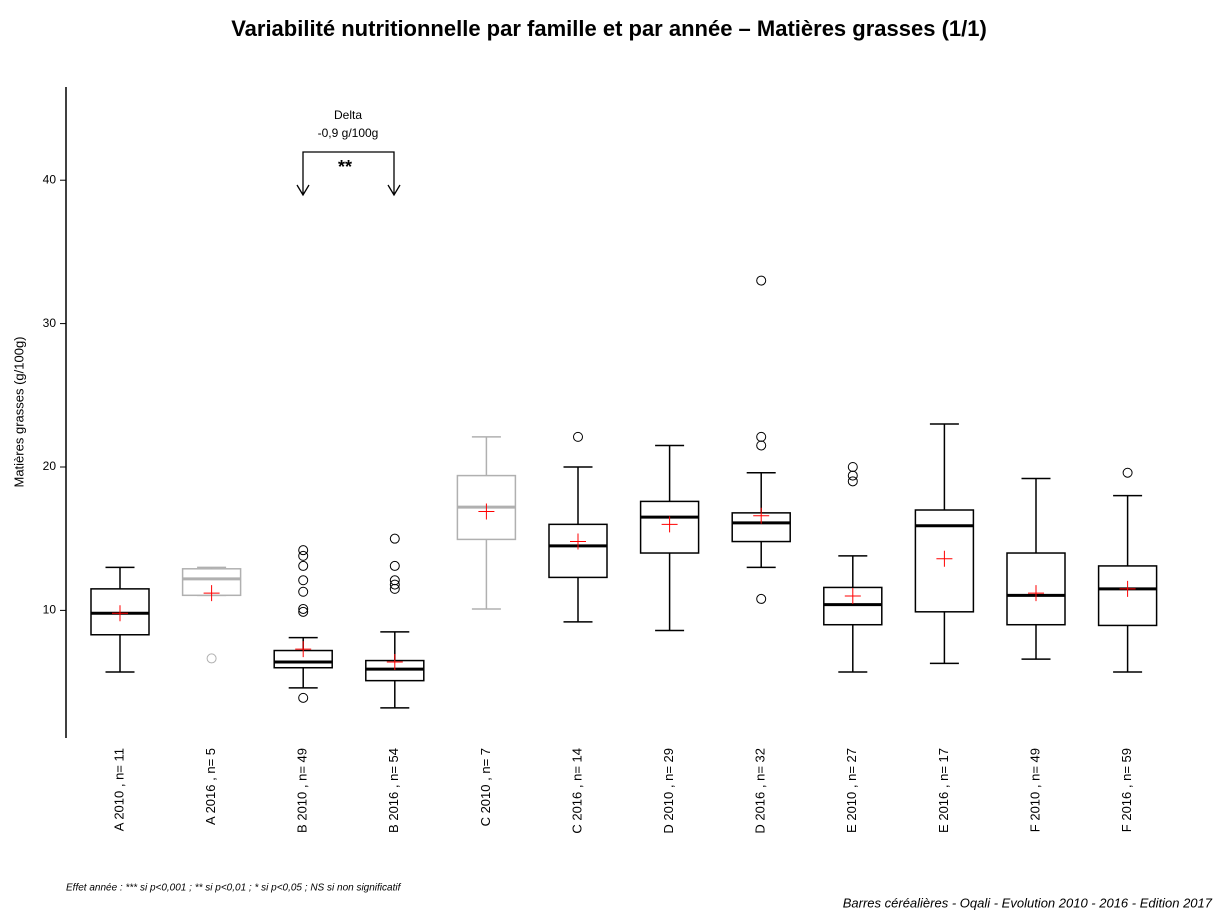 The width and height of the screenshot is (1218, 912). What do you see at coordinates (851, 790) in the screenshot?
I see `x-tick-label: E 2010 , n= 27` at bounding box center [851, 790].